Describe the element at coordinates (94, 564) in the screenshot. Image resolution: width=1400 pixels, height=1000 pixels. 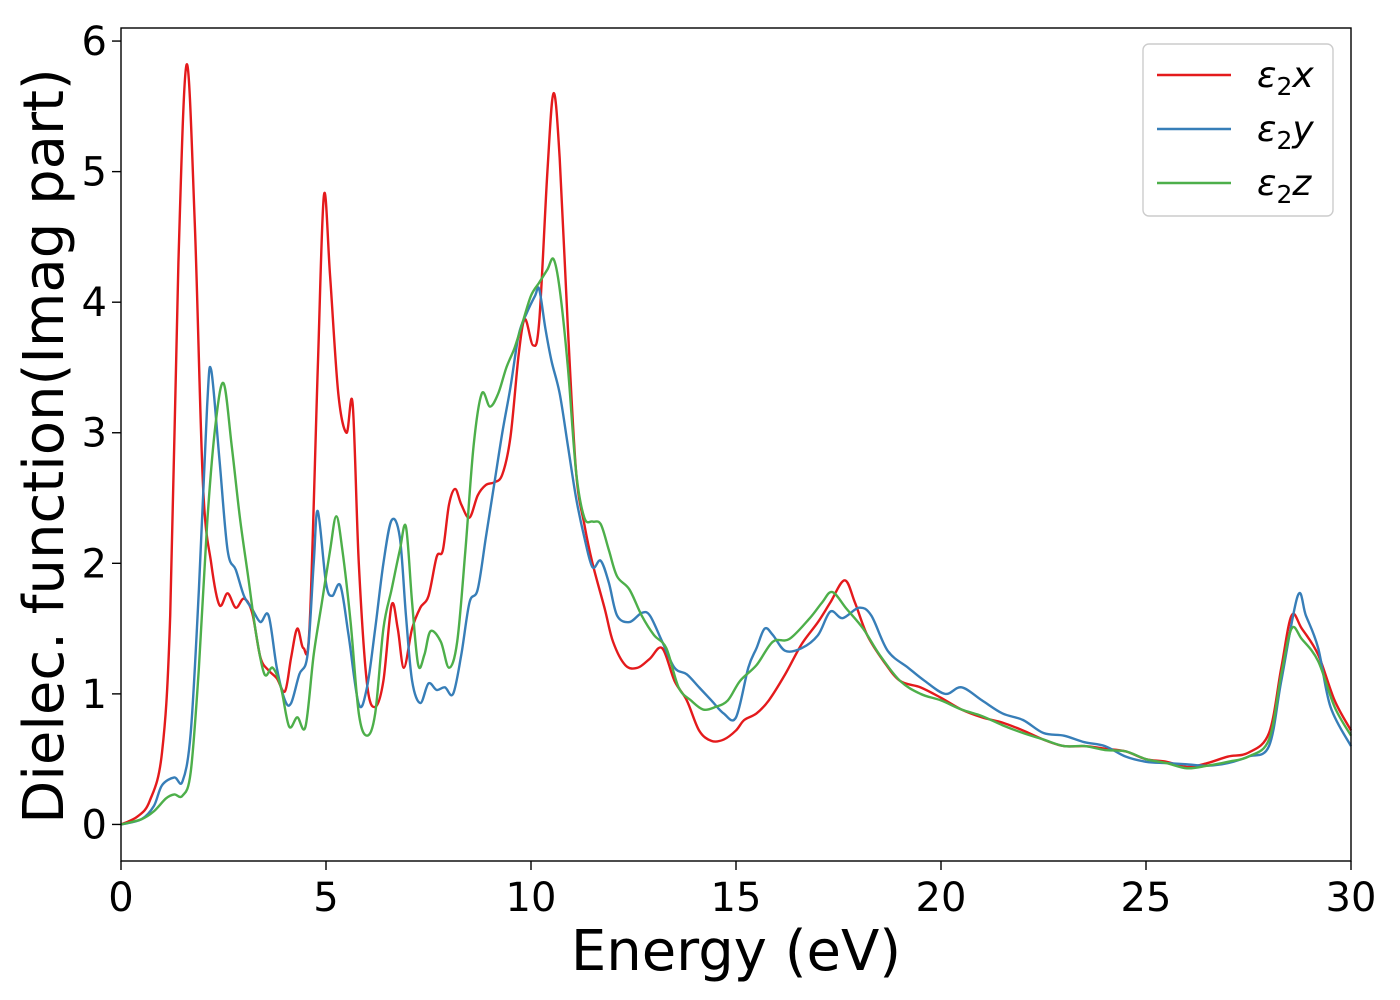
I see `y-tick-label: 2` at that location.